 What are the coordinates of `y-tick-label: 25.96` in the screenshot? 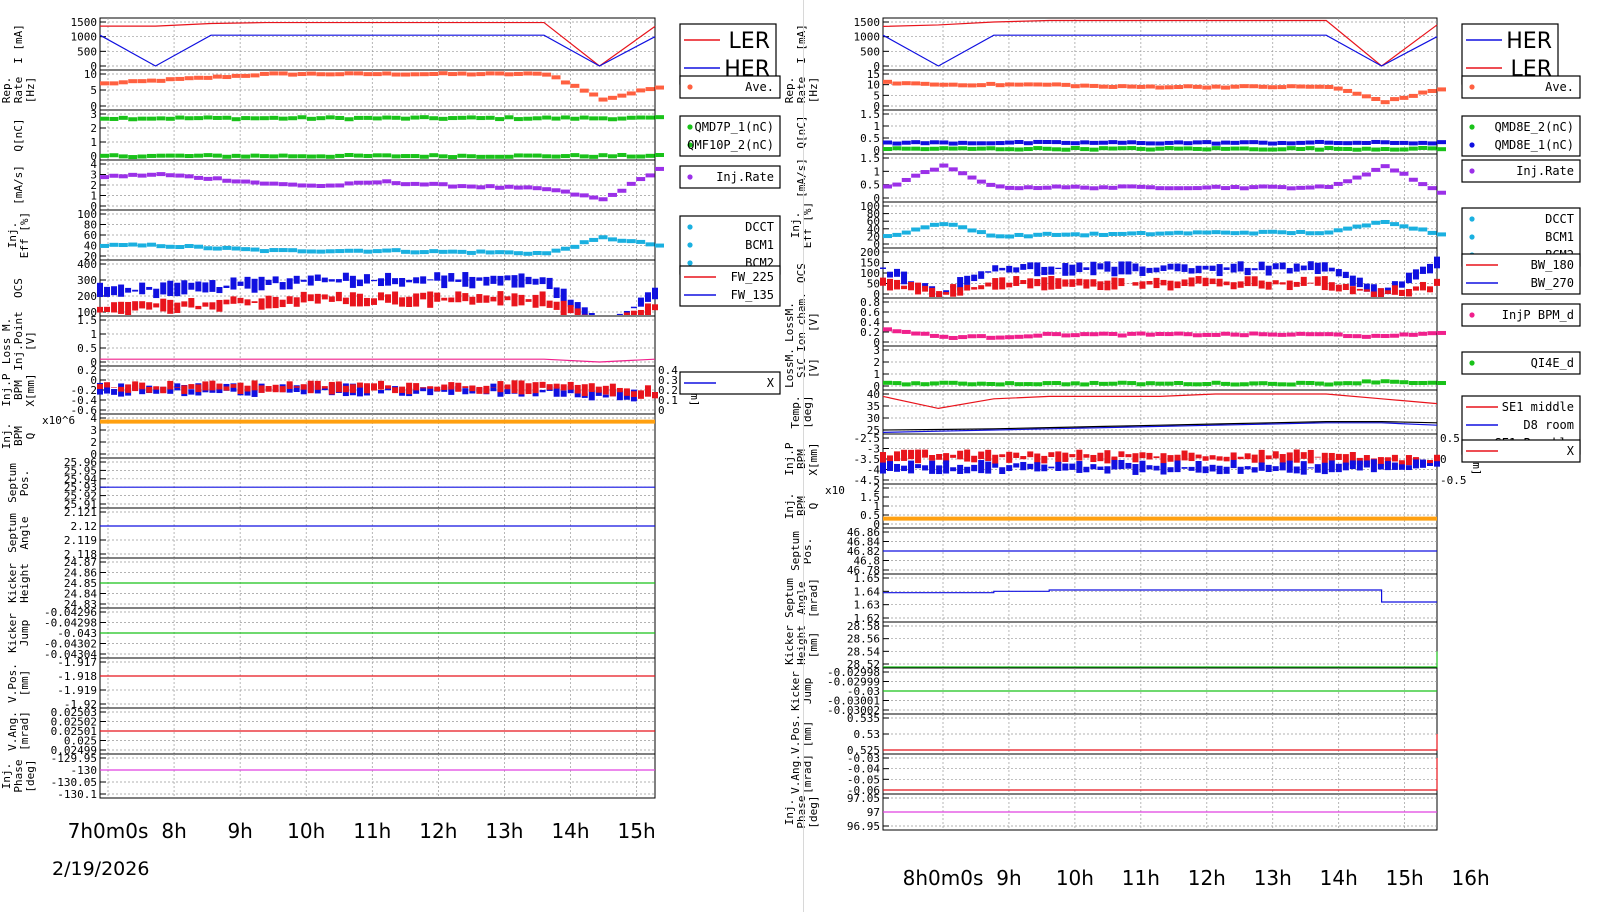 It's located at (80, 462).